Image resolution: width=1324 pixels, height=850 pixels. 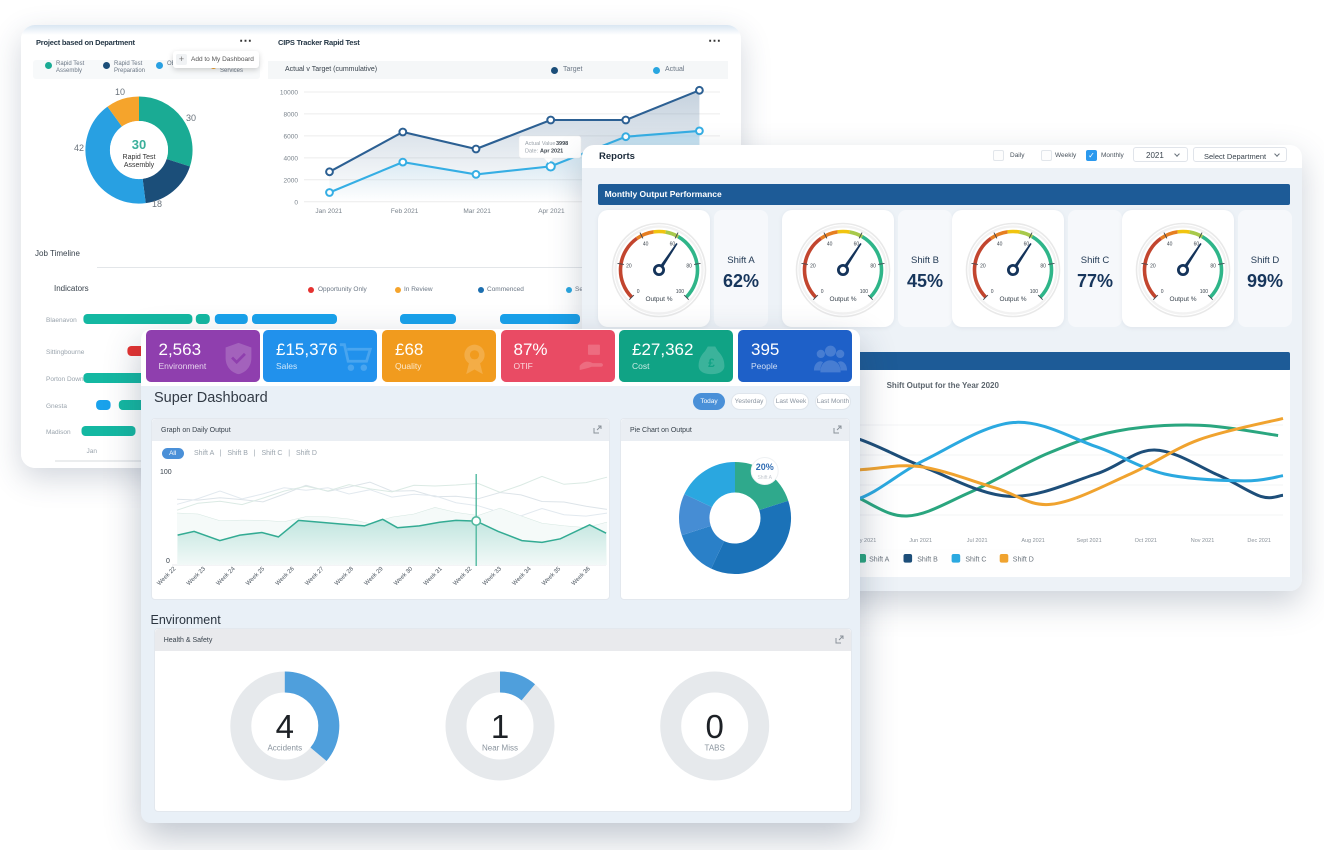 I want to click on svg-text: 30, so click(x=139, y=144).